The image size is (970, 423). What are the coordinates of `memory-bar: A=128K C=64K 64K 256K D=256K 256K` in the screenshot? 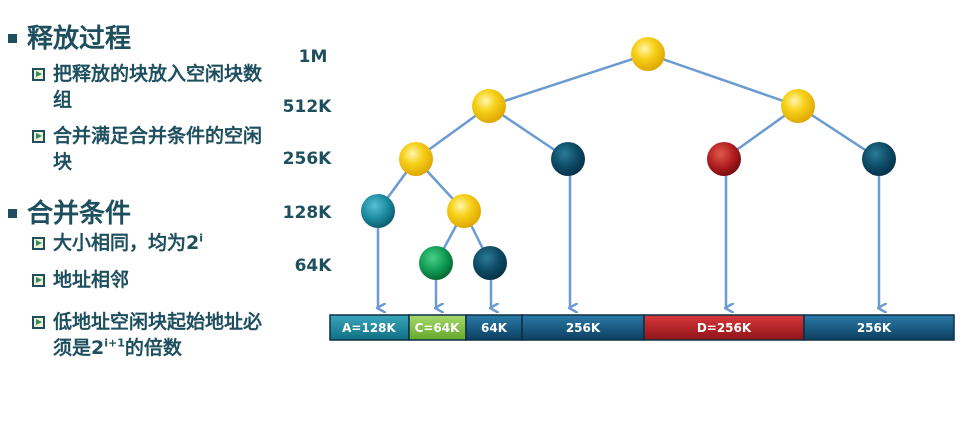 It's located at (642, 327).